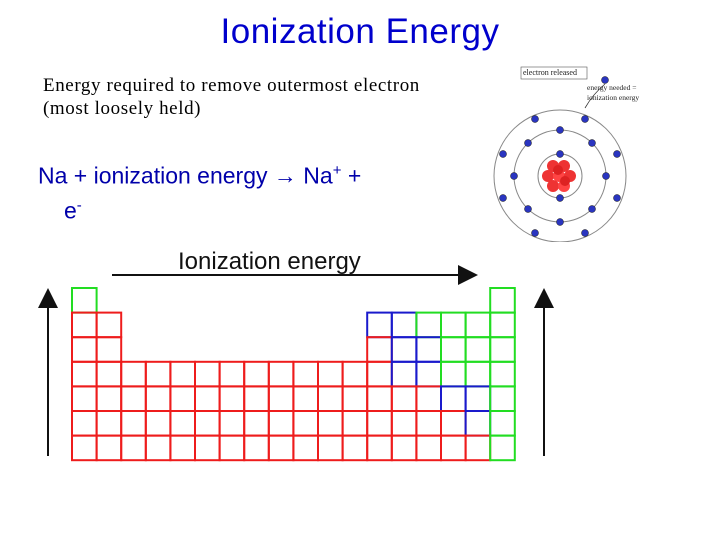  Describe the element at coordinates (79, 205) in the screenshot. I see `equation-electron-charge: -` at that location.